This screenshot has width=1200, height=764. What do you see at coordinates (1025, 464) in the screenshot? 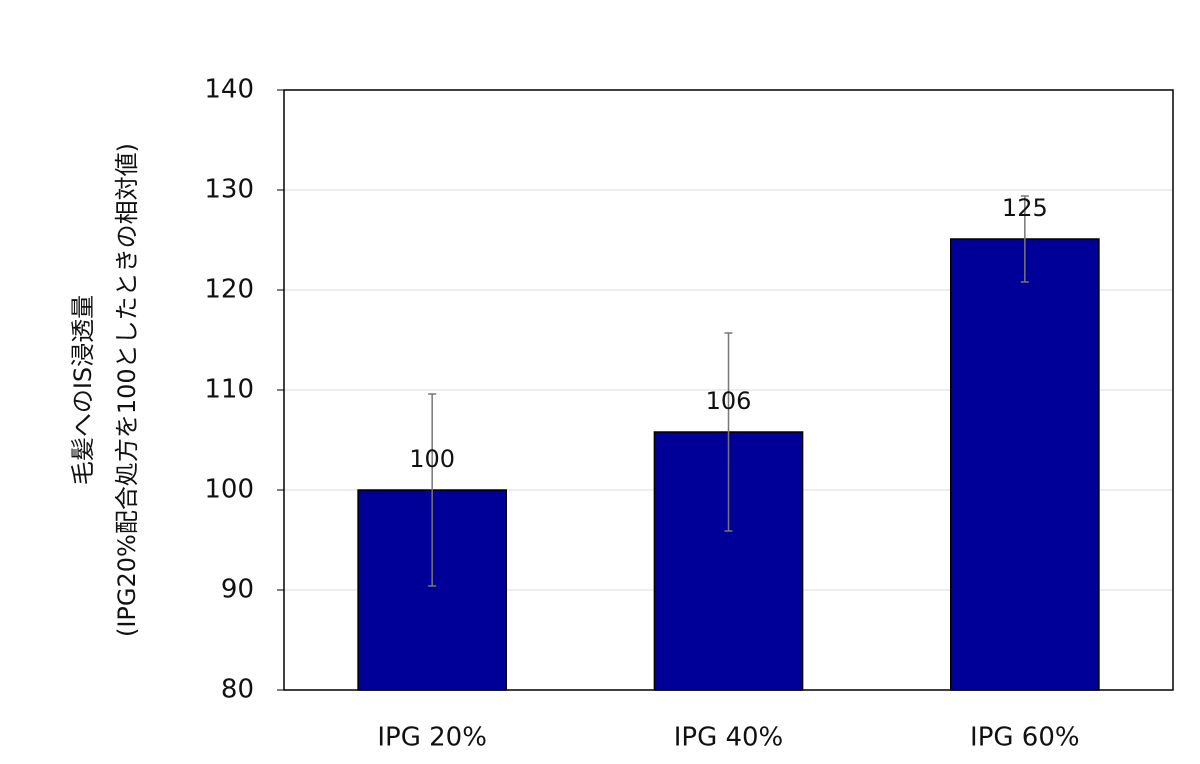
I see `bar` at bounding box center [1025, 464].